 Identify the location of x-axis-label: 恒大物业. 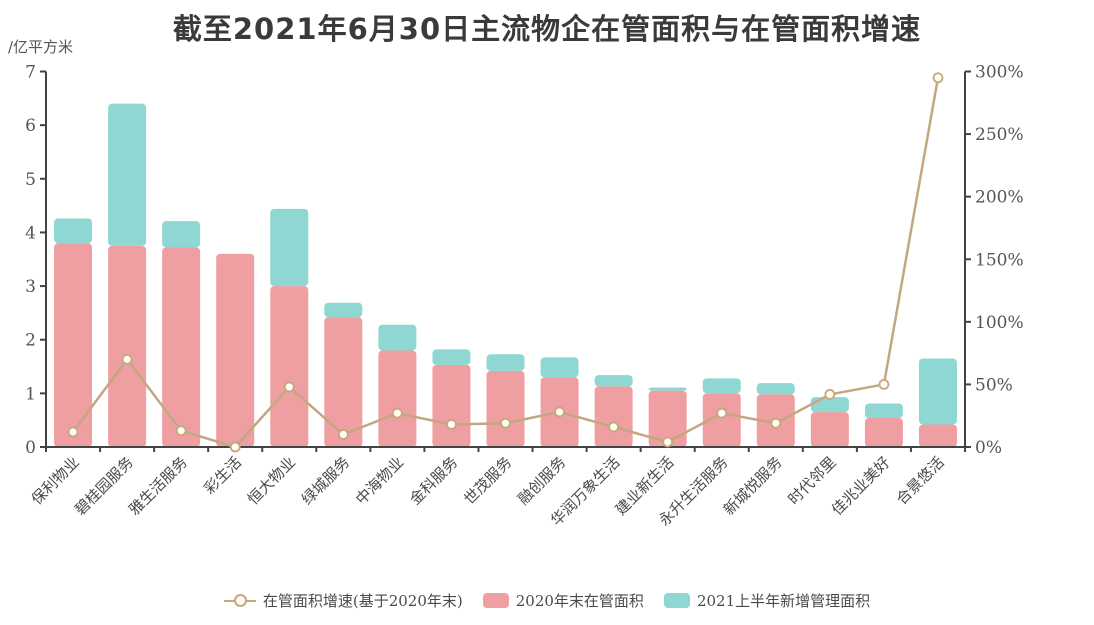
(271, 480).